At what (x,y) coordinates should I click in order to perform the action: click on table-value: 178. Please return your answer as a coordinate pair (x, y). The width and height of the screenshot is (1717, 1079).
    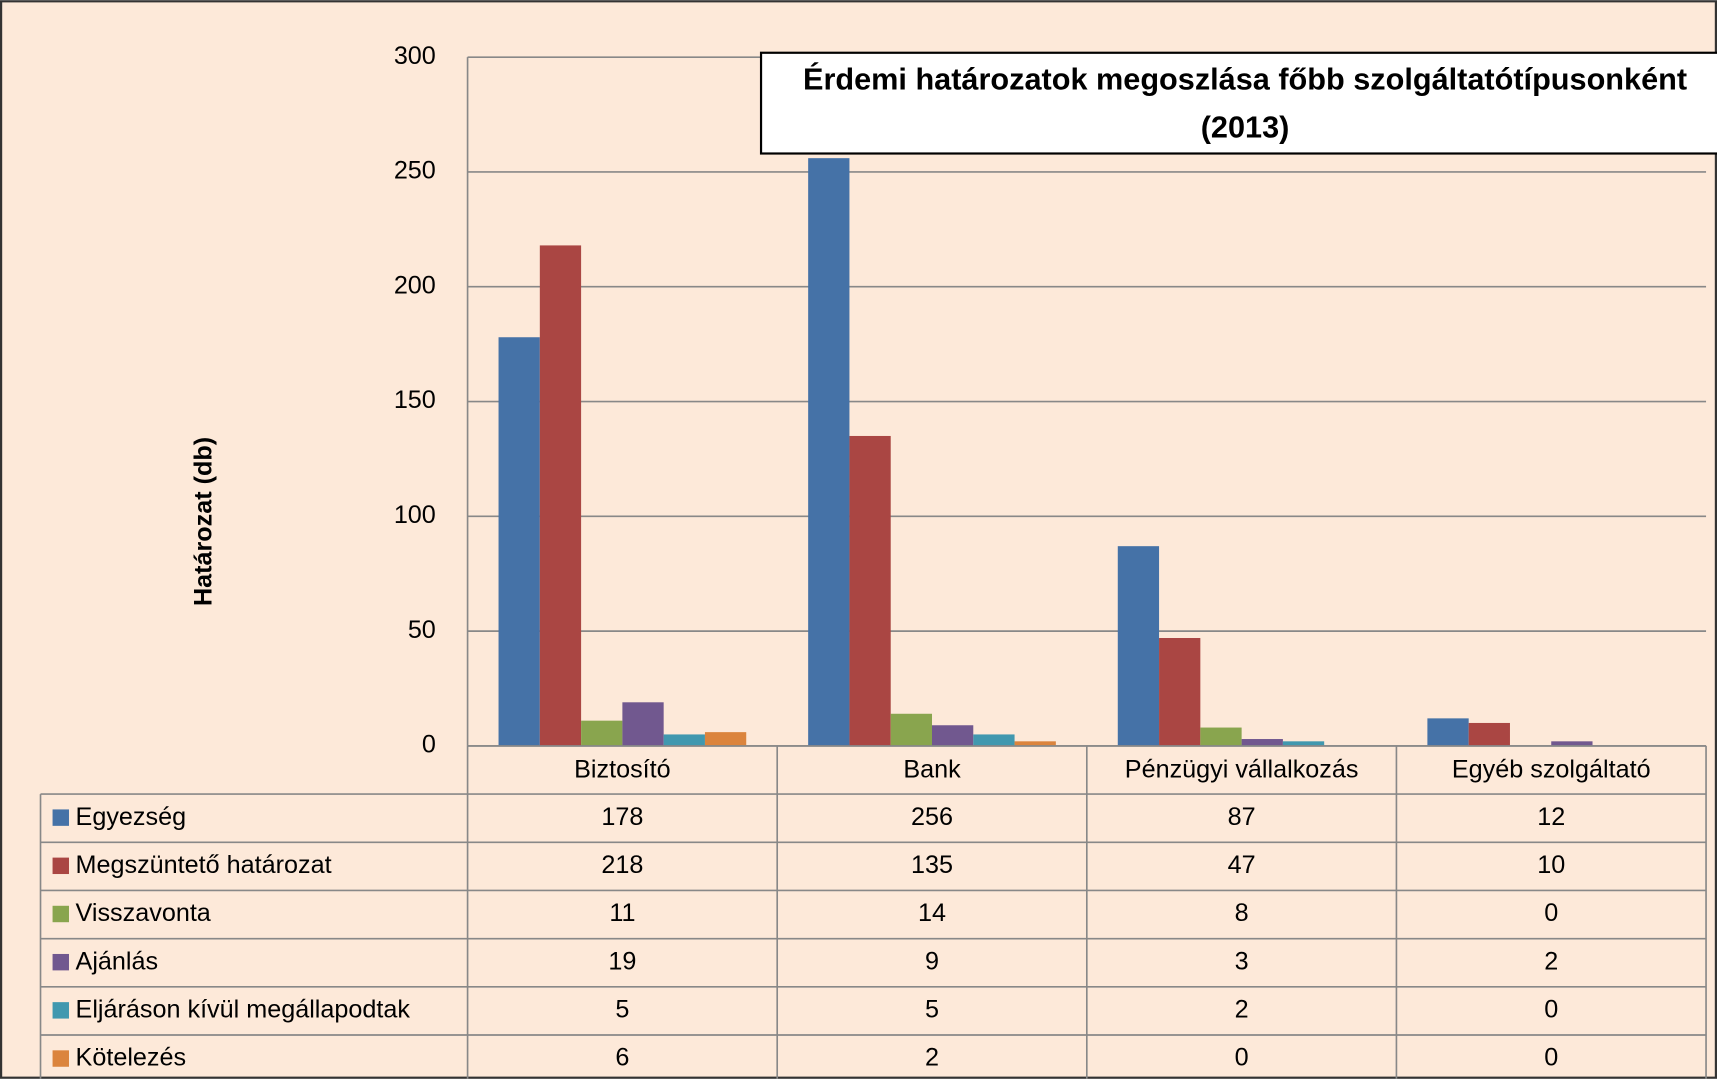
    Looking at the image, I should click on (622, 817).